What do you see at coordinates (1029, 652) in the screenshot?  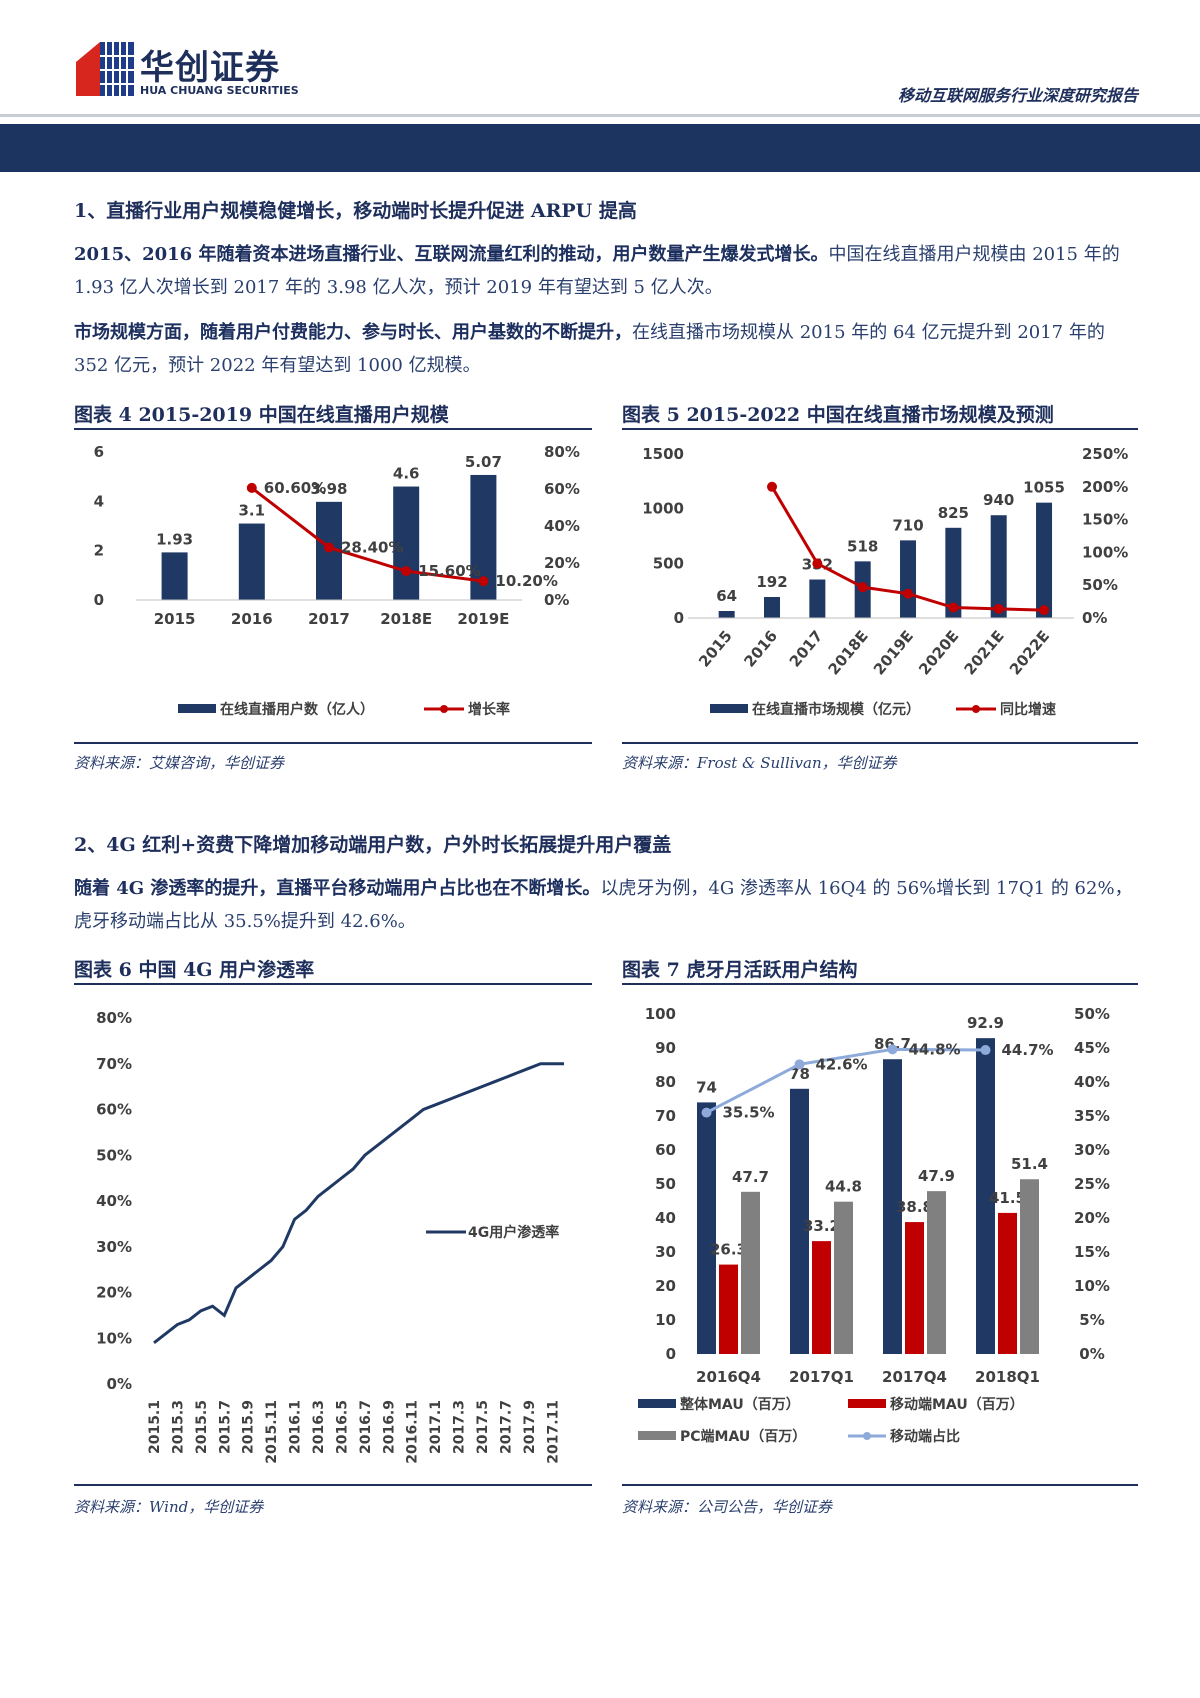 I see `fig5-xaxis-tick: 2022E` at bounding box center [1029, 652].